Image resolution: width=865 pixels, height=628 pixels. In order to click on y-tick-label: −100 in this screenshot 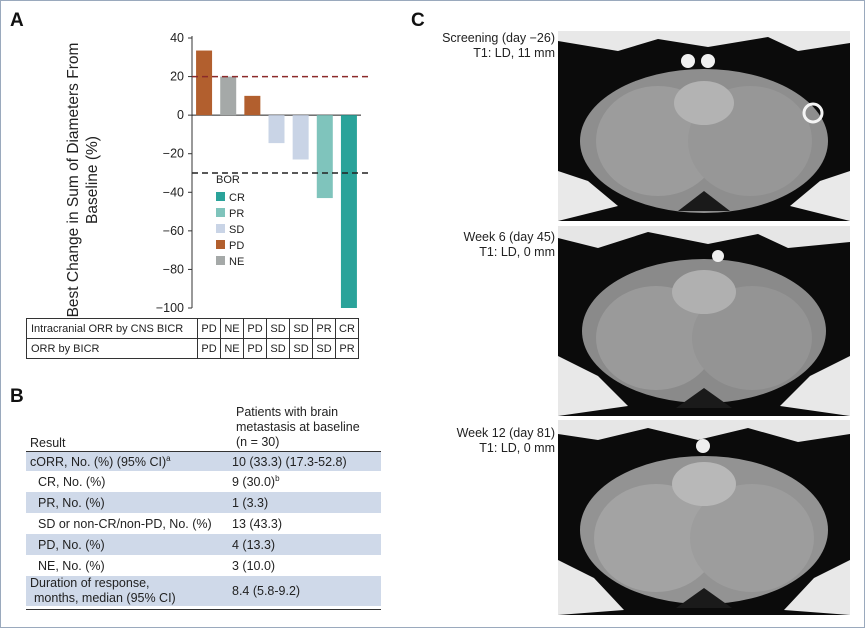, I will do `click(170, 308)`.